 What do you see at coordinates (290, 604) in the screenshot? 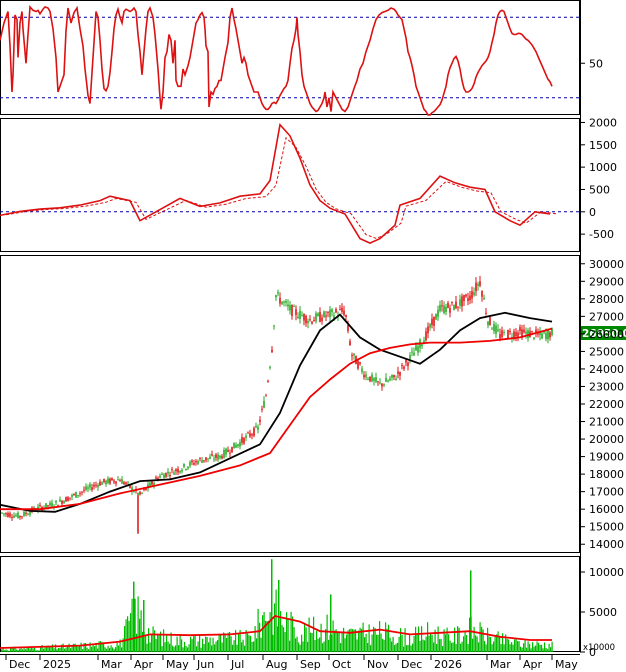
I see `panel-frame` at bounding box center [290, 604].